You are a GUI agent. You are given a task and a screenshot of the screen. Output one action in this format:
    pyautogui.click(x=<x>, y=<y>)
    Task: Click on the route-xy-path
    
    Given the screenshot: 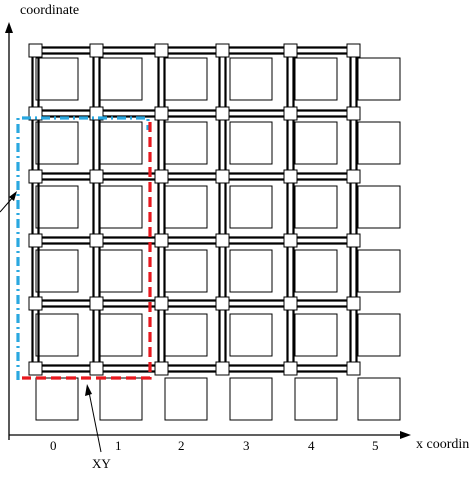 What is the action you would take?
    pyautogui.click(x=87, y=251)
    